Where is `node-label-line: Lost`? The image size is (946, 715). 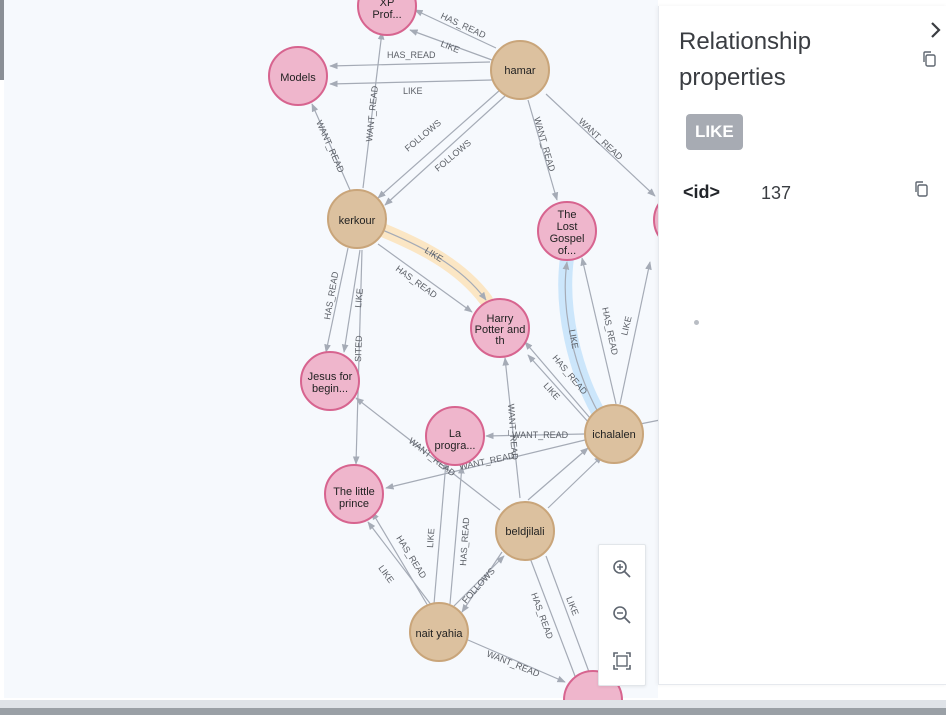
node-label-line: Lost is located at coordinates (567, 227).